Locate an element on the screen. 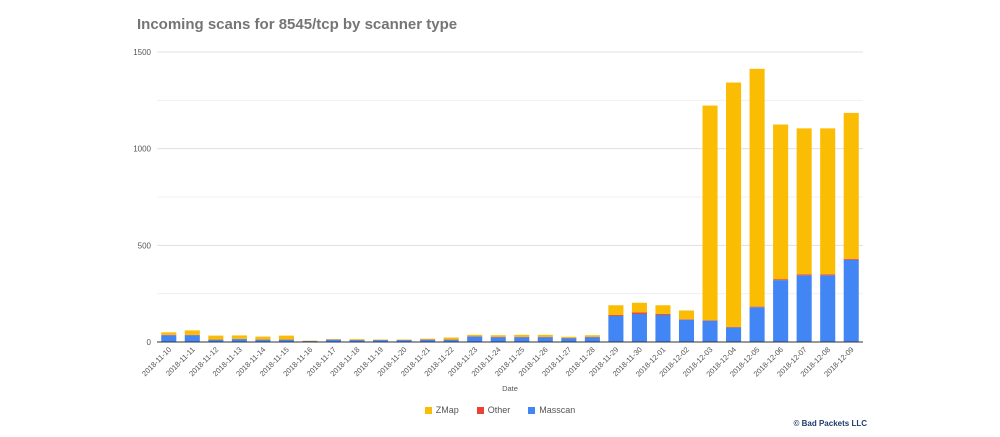 The width and height of the screenshot is (1000, 437). legend-item-other: Other is located at coordinates (493, 410).